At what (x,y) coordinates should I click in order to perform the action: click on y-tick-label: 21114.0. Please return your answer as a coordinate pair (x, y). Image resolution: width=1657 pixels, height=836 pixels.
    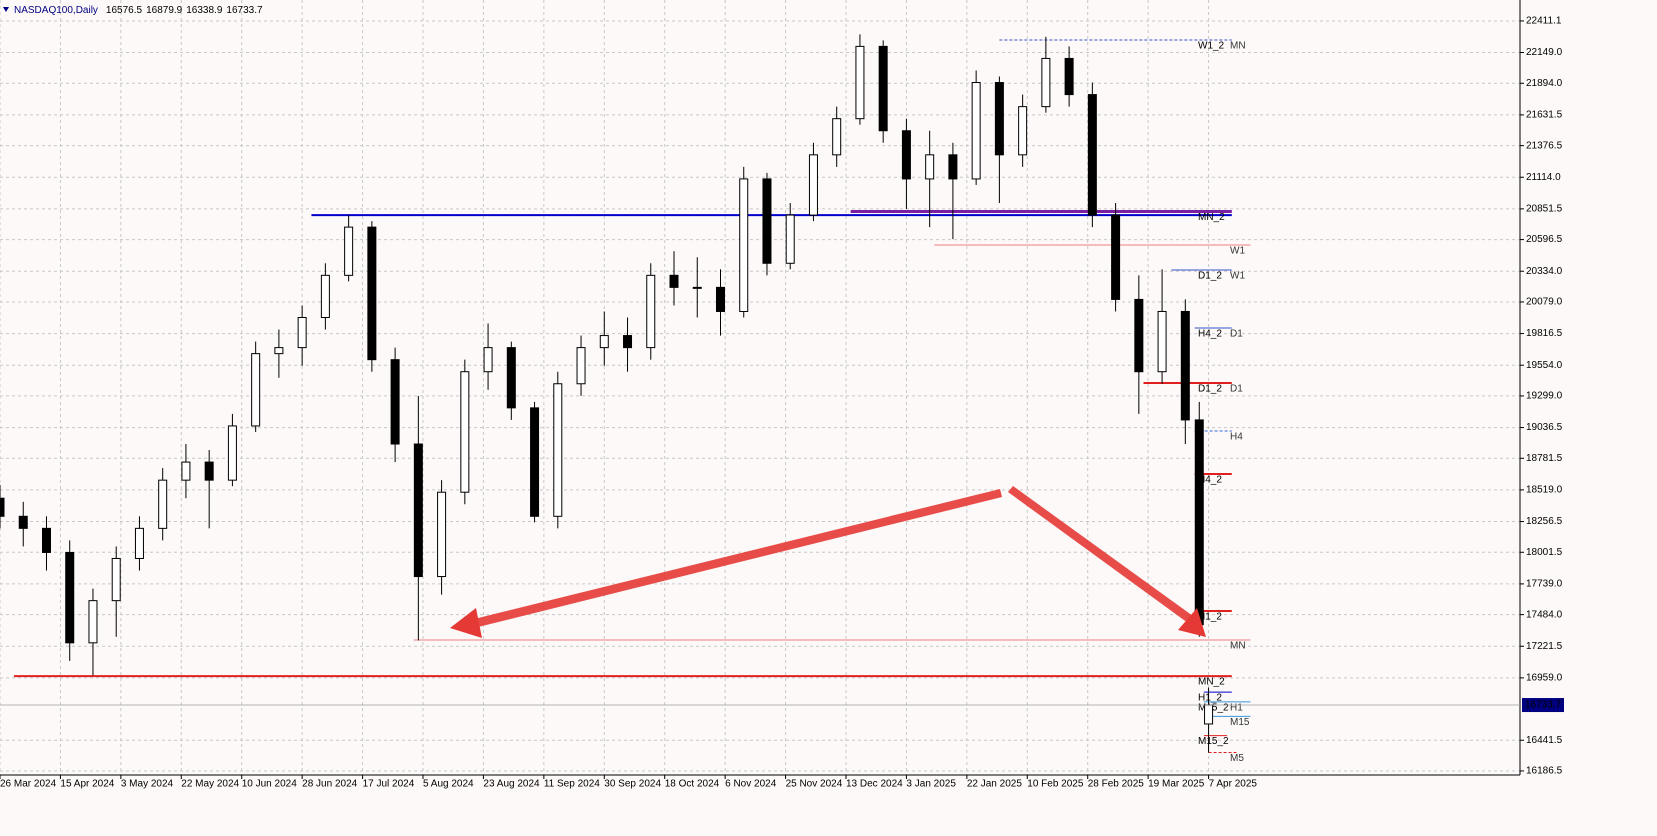
    Looking at the image, I should click on (1543, 177).